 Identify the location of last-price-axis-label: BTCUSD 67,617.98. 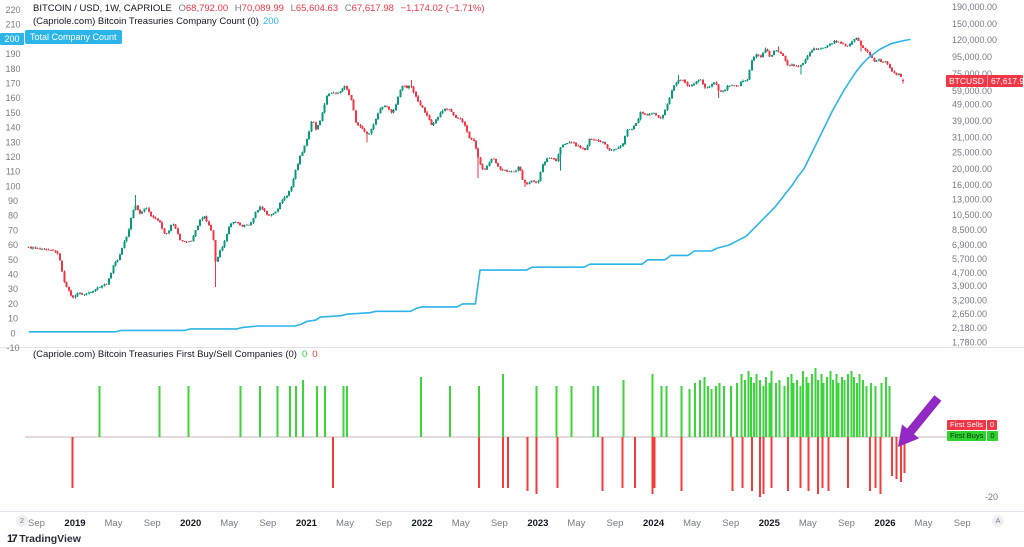
(984, 81).